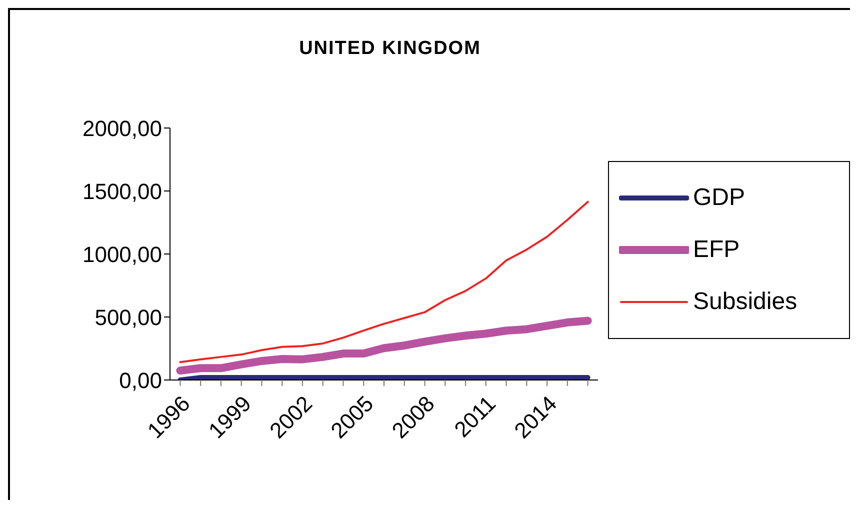  Describe the element at coordinates (716, 250) in the screenshot. I see `legend-label: EFP` at that location.